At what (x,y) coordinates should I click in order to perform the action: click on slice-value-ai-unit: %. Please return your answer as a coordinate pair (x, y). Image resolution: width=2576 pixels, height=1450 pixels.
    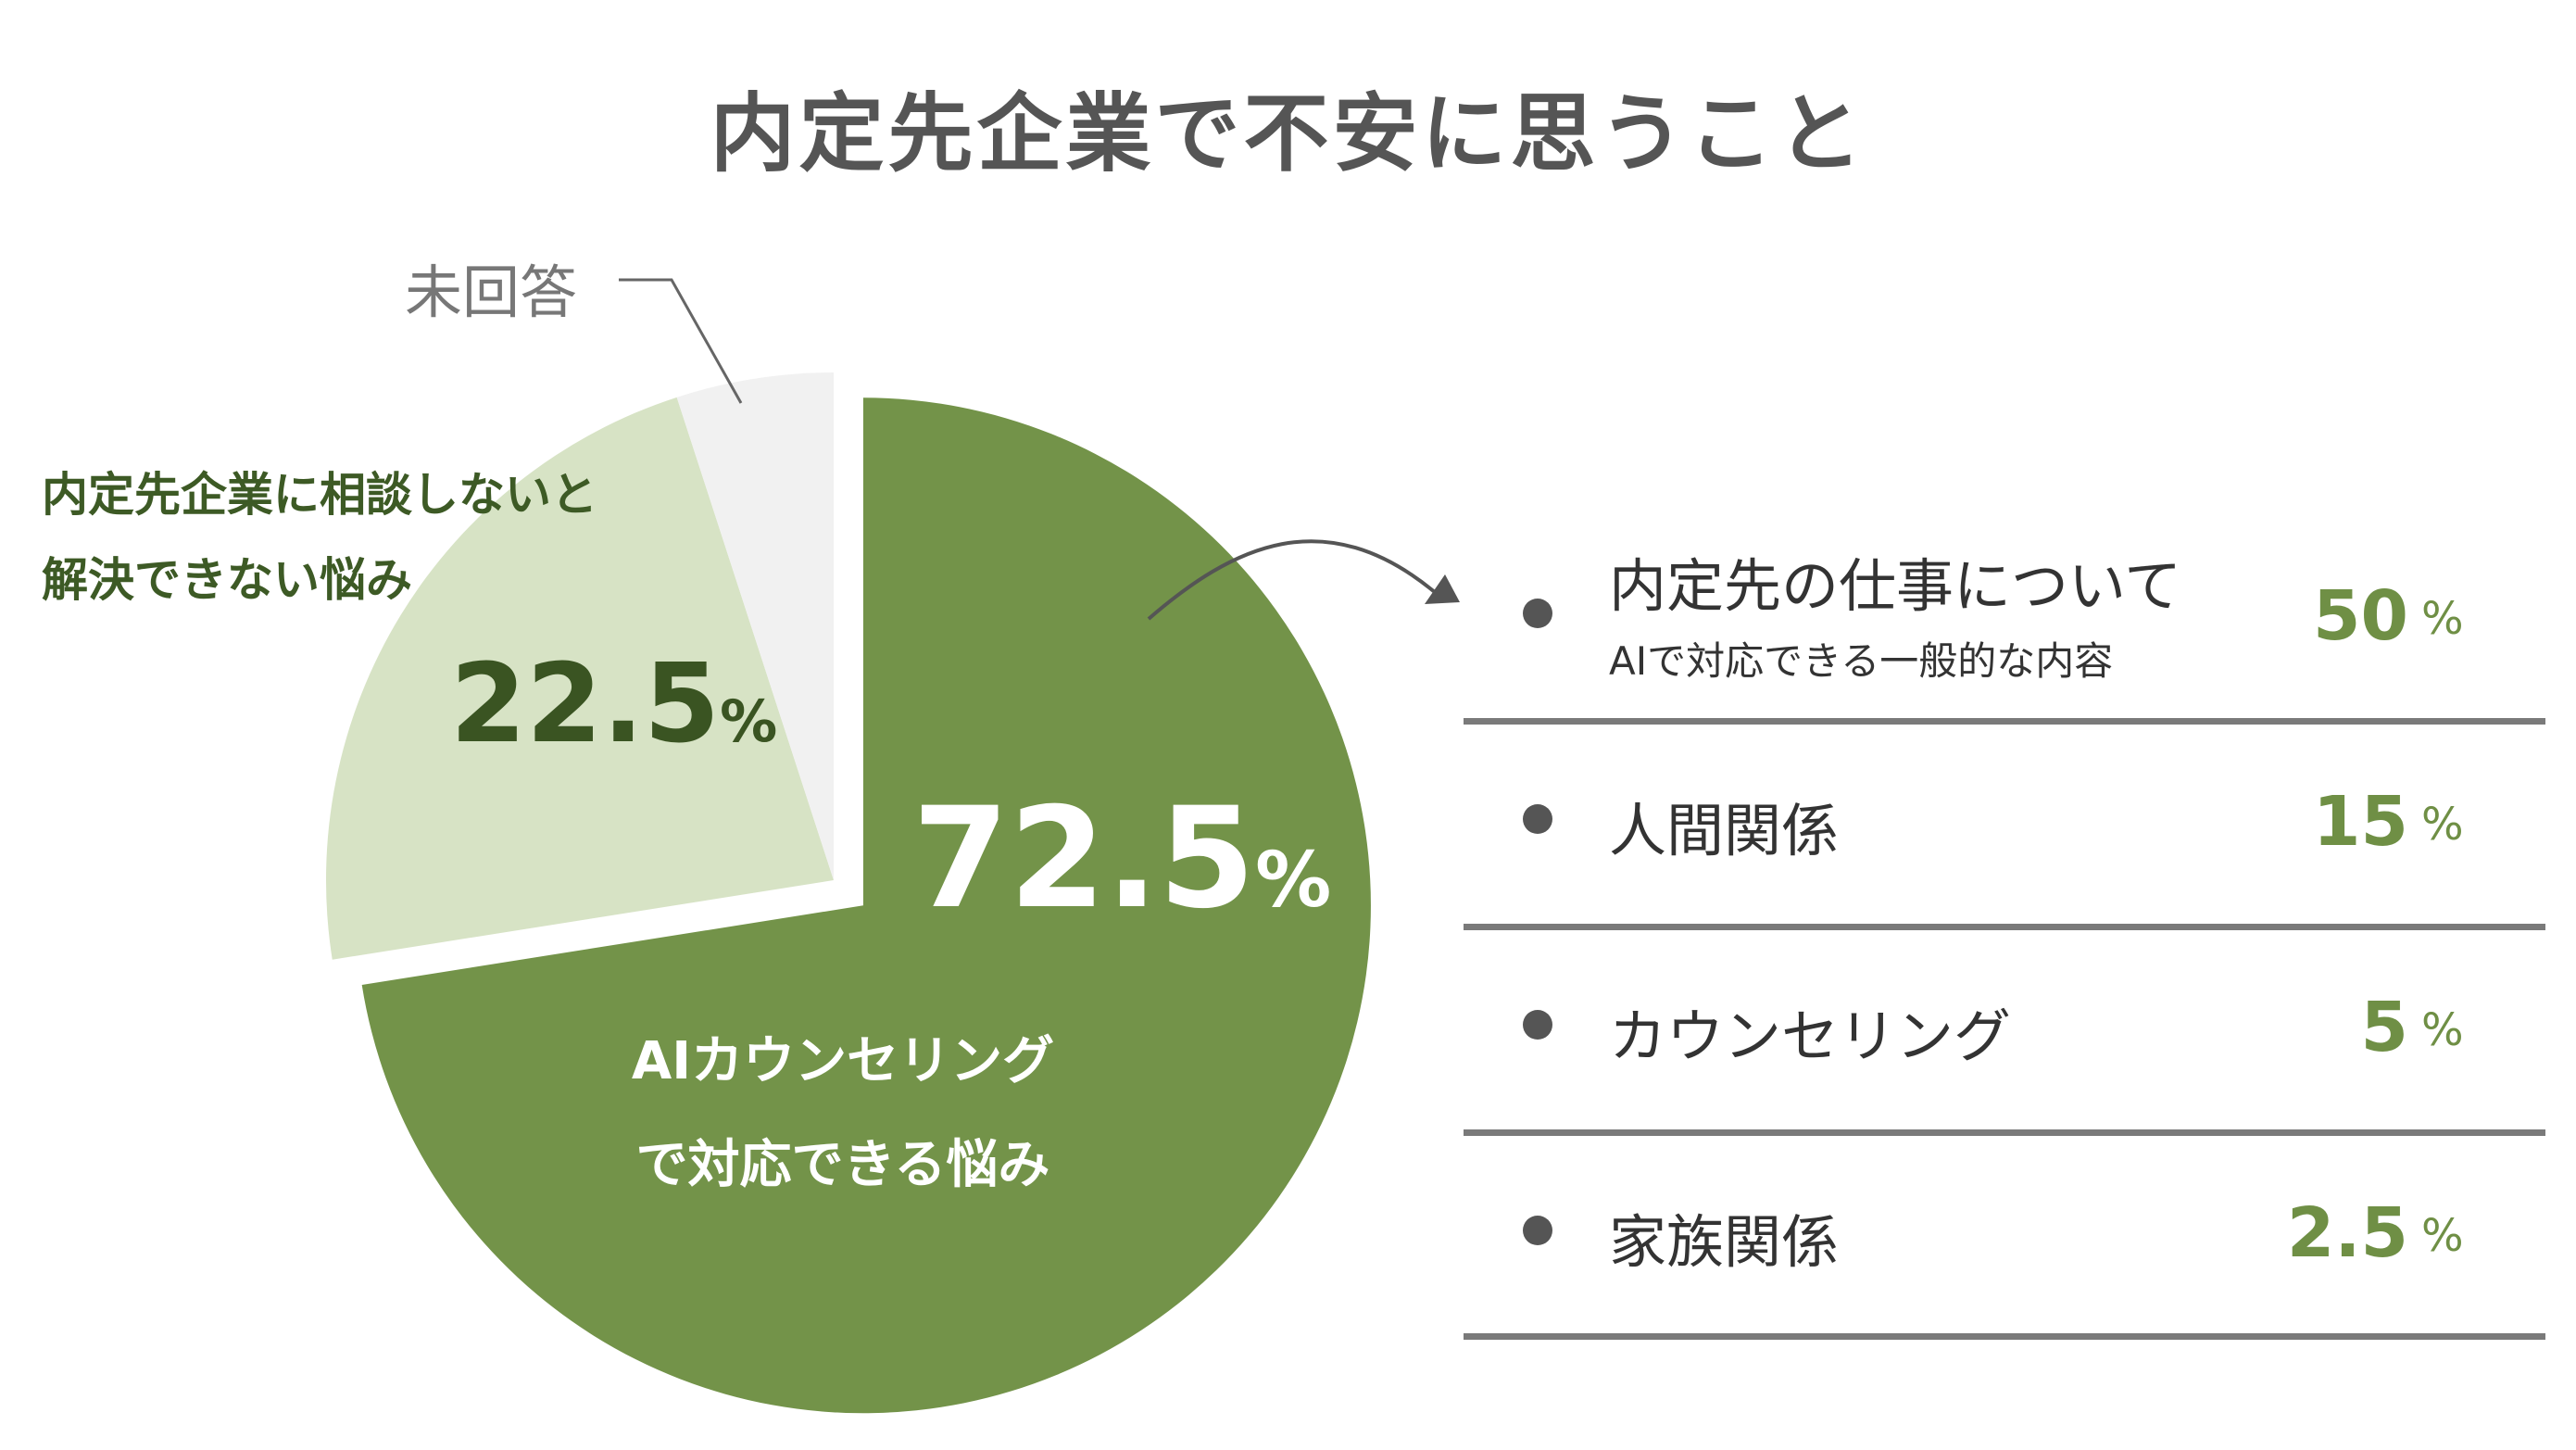
    Looking at the image, I should click on (1293, 881).